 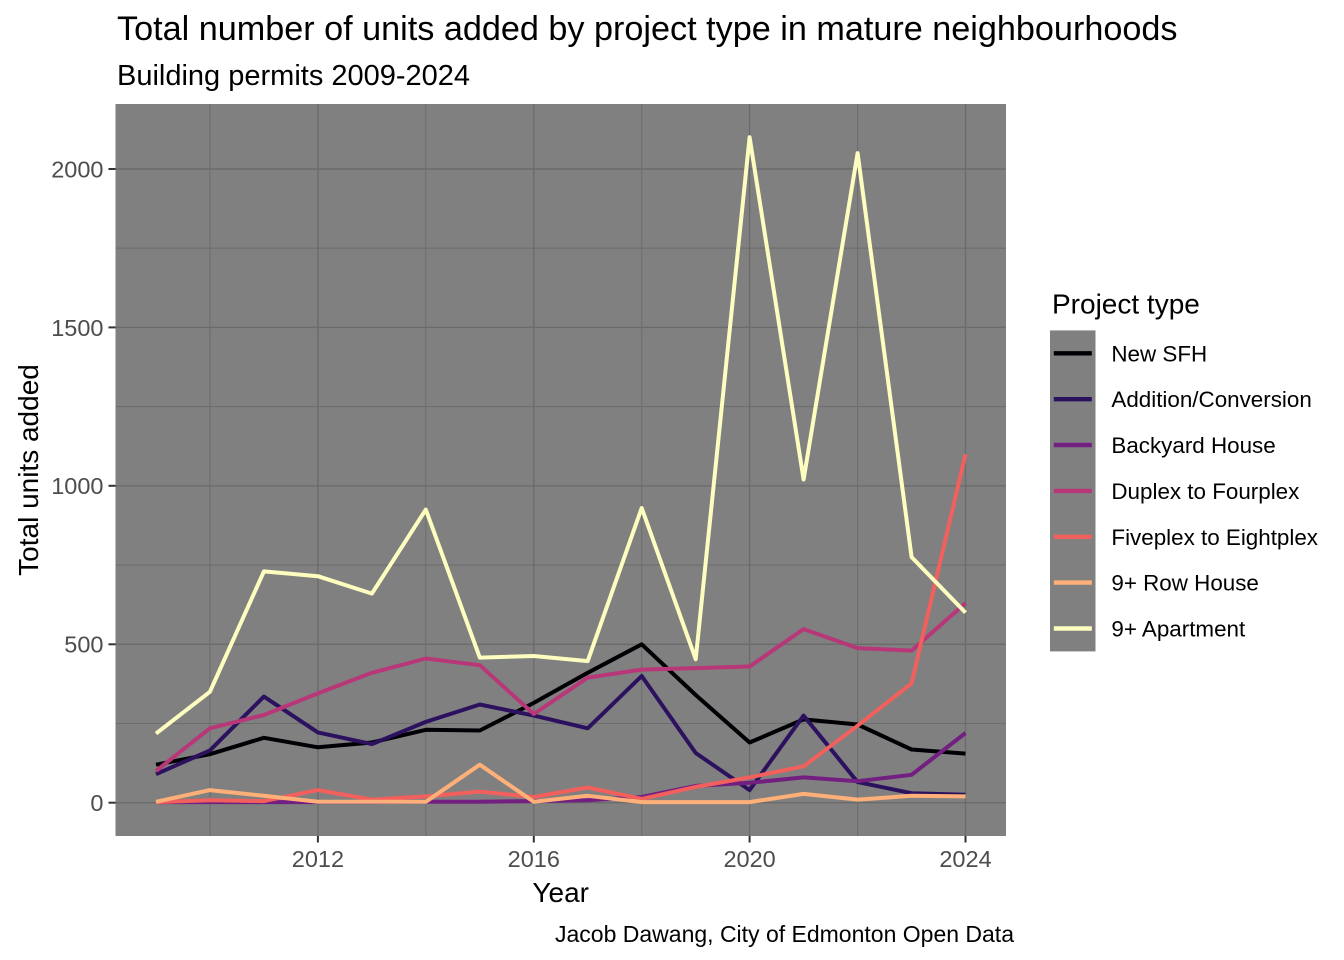 I want to click on svg-text: 1000, so click(x=77, y=486).